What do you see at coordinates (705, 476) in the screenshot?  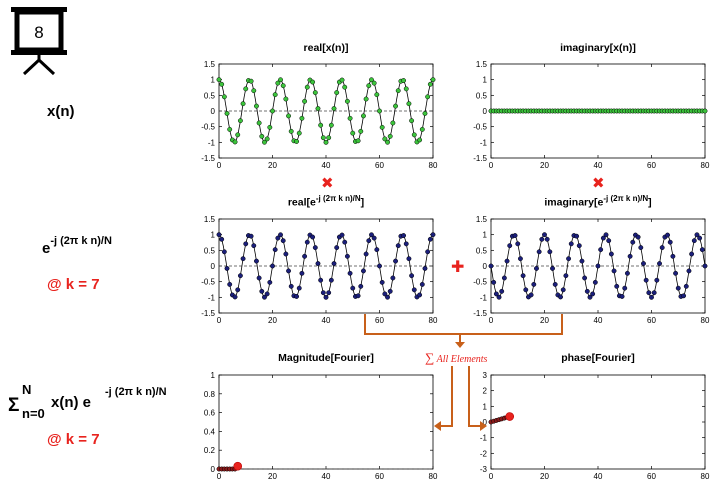 I see `phase-xtick-label: 80` at bounding box center [705, 476].